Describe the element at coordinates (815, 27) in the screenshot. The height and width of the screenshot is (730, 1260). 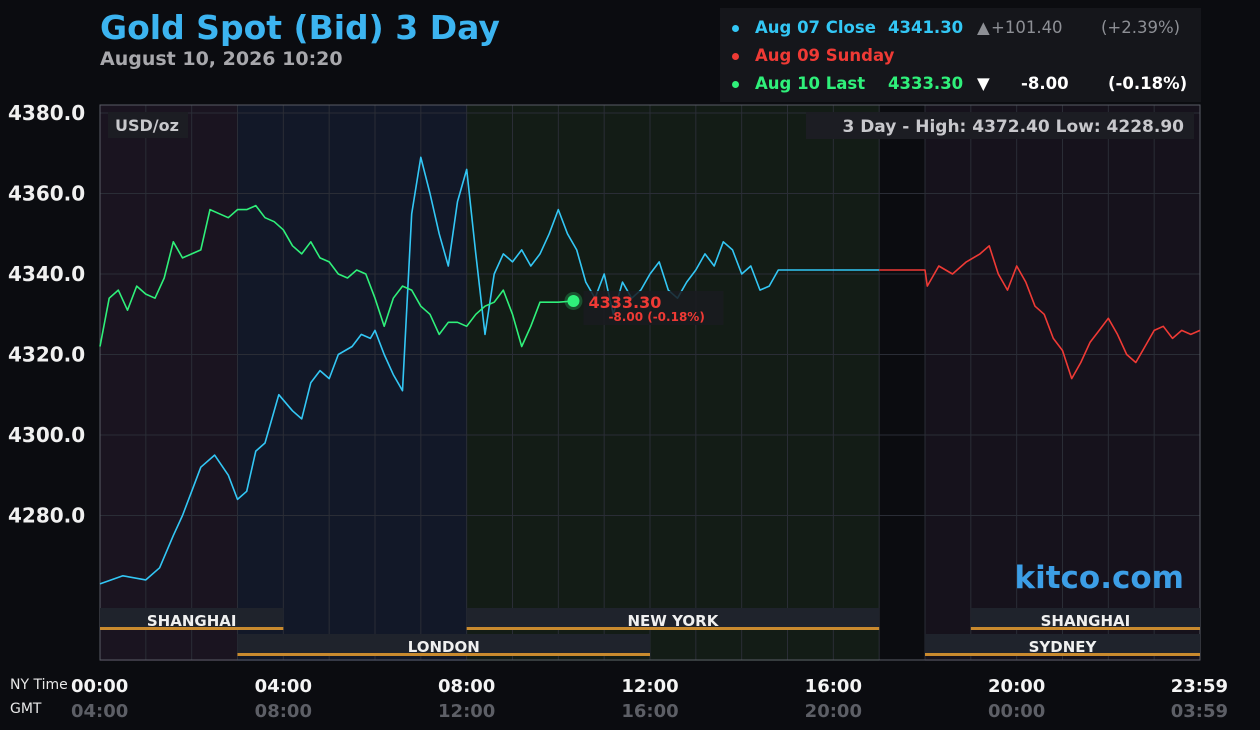
I see `legend-label: Aug 07 Close` at that location.